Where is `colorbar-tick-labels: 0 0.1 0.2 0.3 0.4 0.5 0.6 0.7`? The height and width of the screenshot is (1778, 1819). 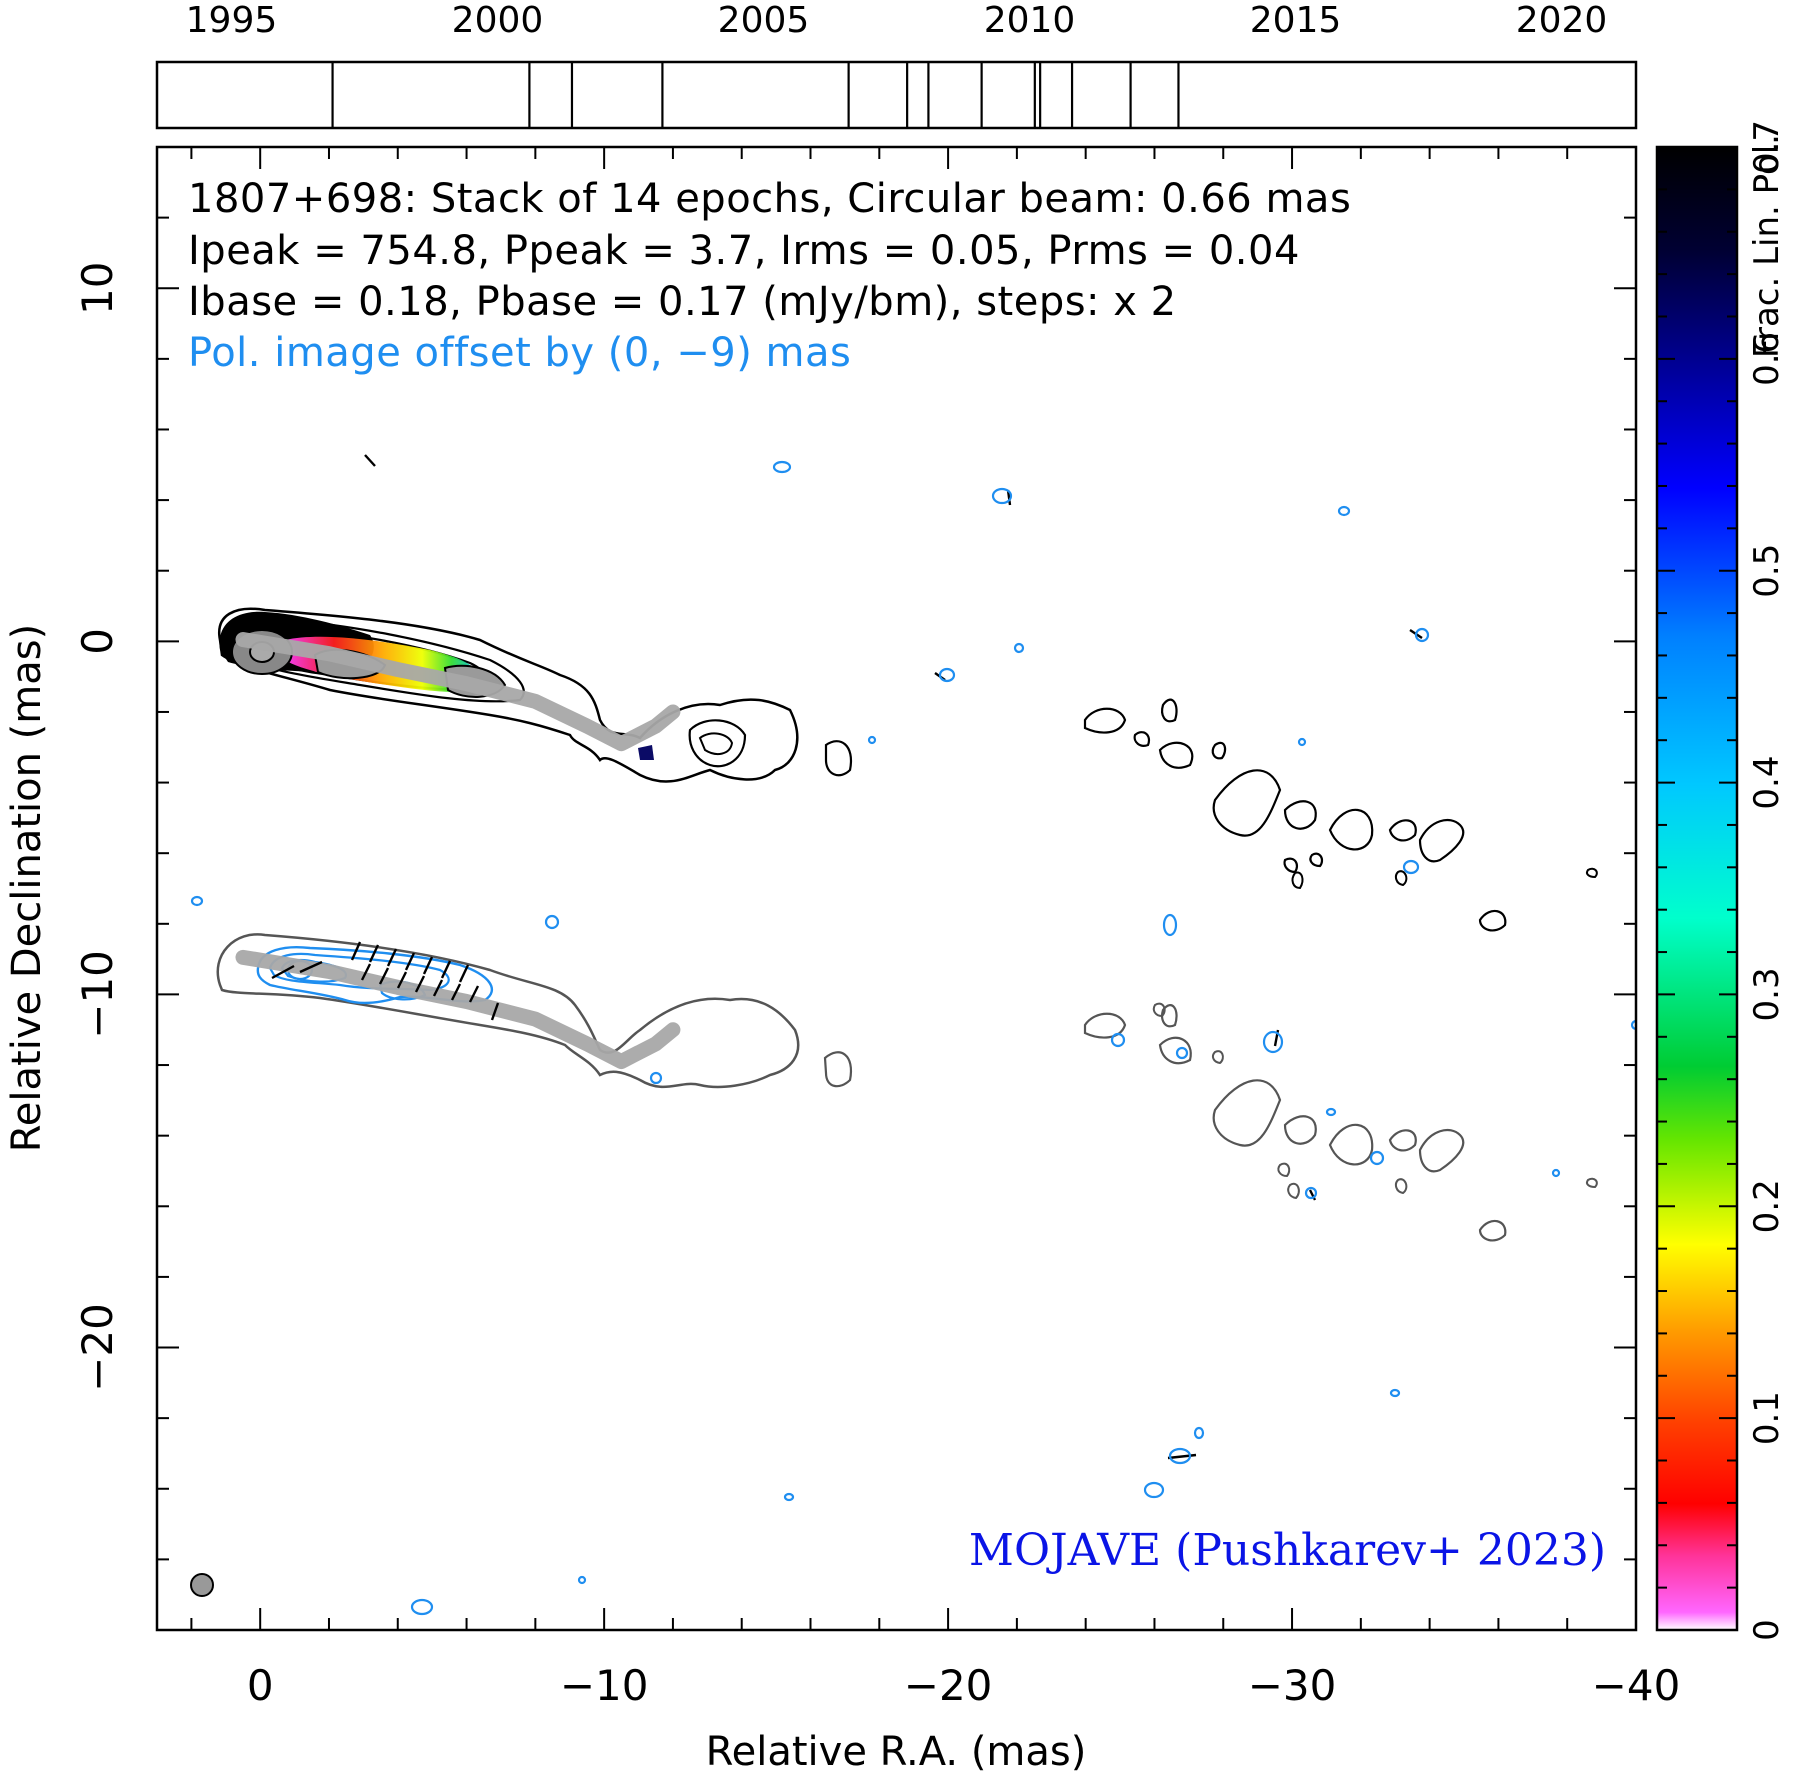 colorbar-tick-labels: 0 0.1 0.2 0.3 0.4 0.5 0.6 0.7 is located at coordinates (1767, 880).